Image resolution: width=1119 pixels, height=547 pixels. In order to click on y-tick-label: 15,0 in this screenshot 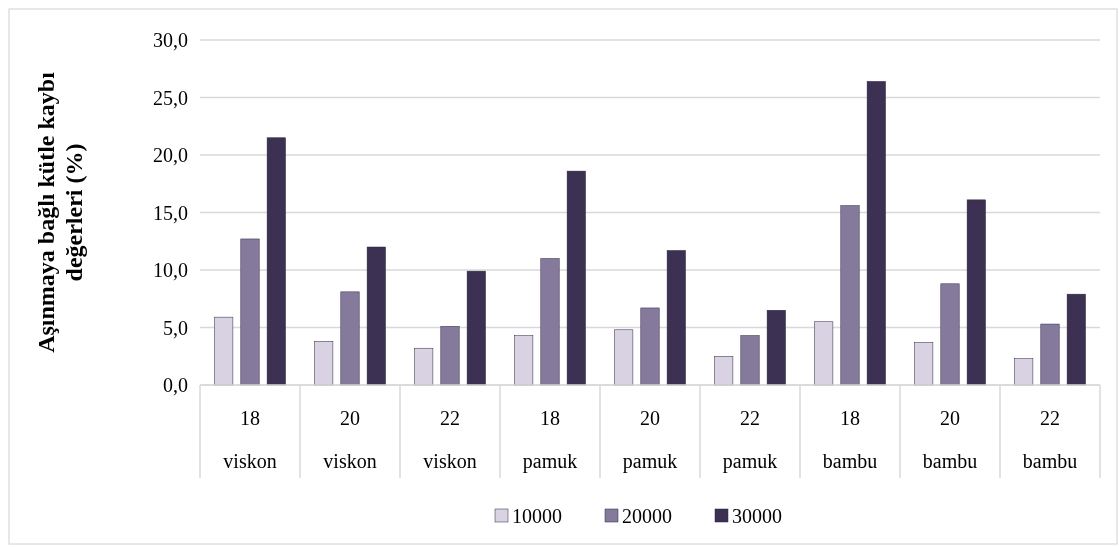, I will do `click(170, 212)`.